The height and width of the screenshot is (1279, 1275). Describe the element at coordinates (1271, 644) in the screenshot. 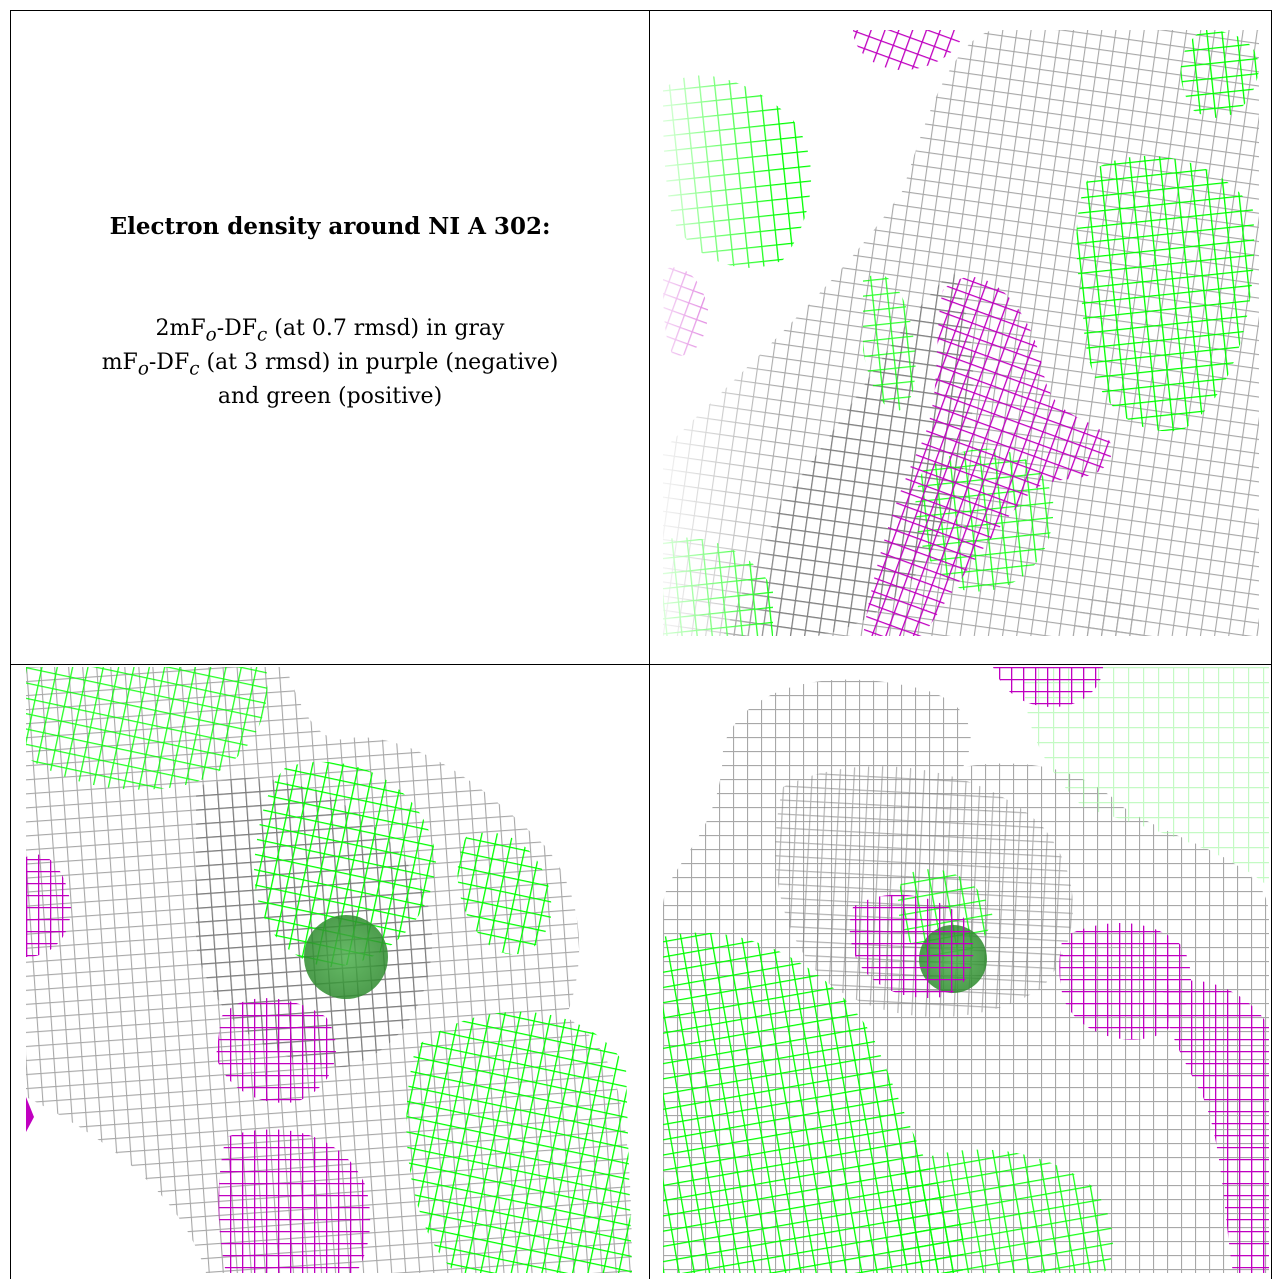

I see `table-border-right` at that location.